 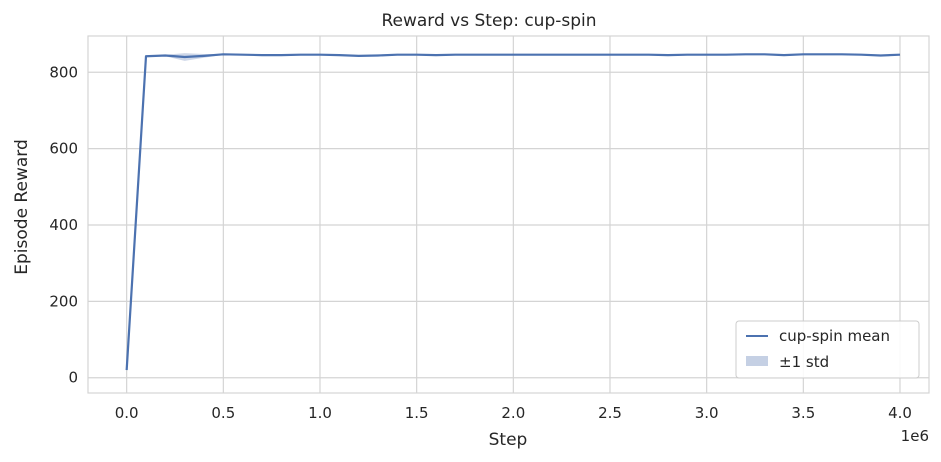 What do you see at coordinates (63, 149) in the screenshot?
I see `y-tick-label: 600` at bounding box center [63, 149].